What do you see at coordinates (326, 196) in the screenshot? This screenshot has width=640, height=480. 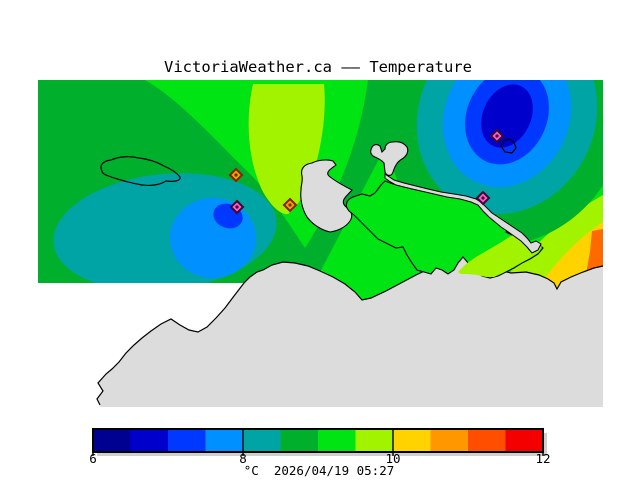 I see `west-archipelago-land` at bounding box center [326, 196].